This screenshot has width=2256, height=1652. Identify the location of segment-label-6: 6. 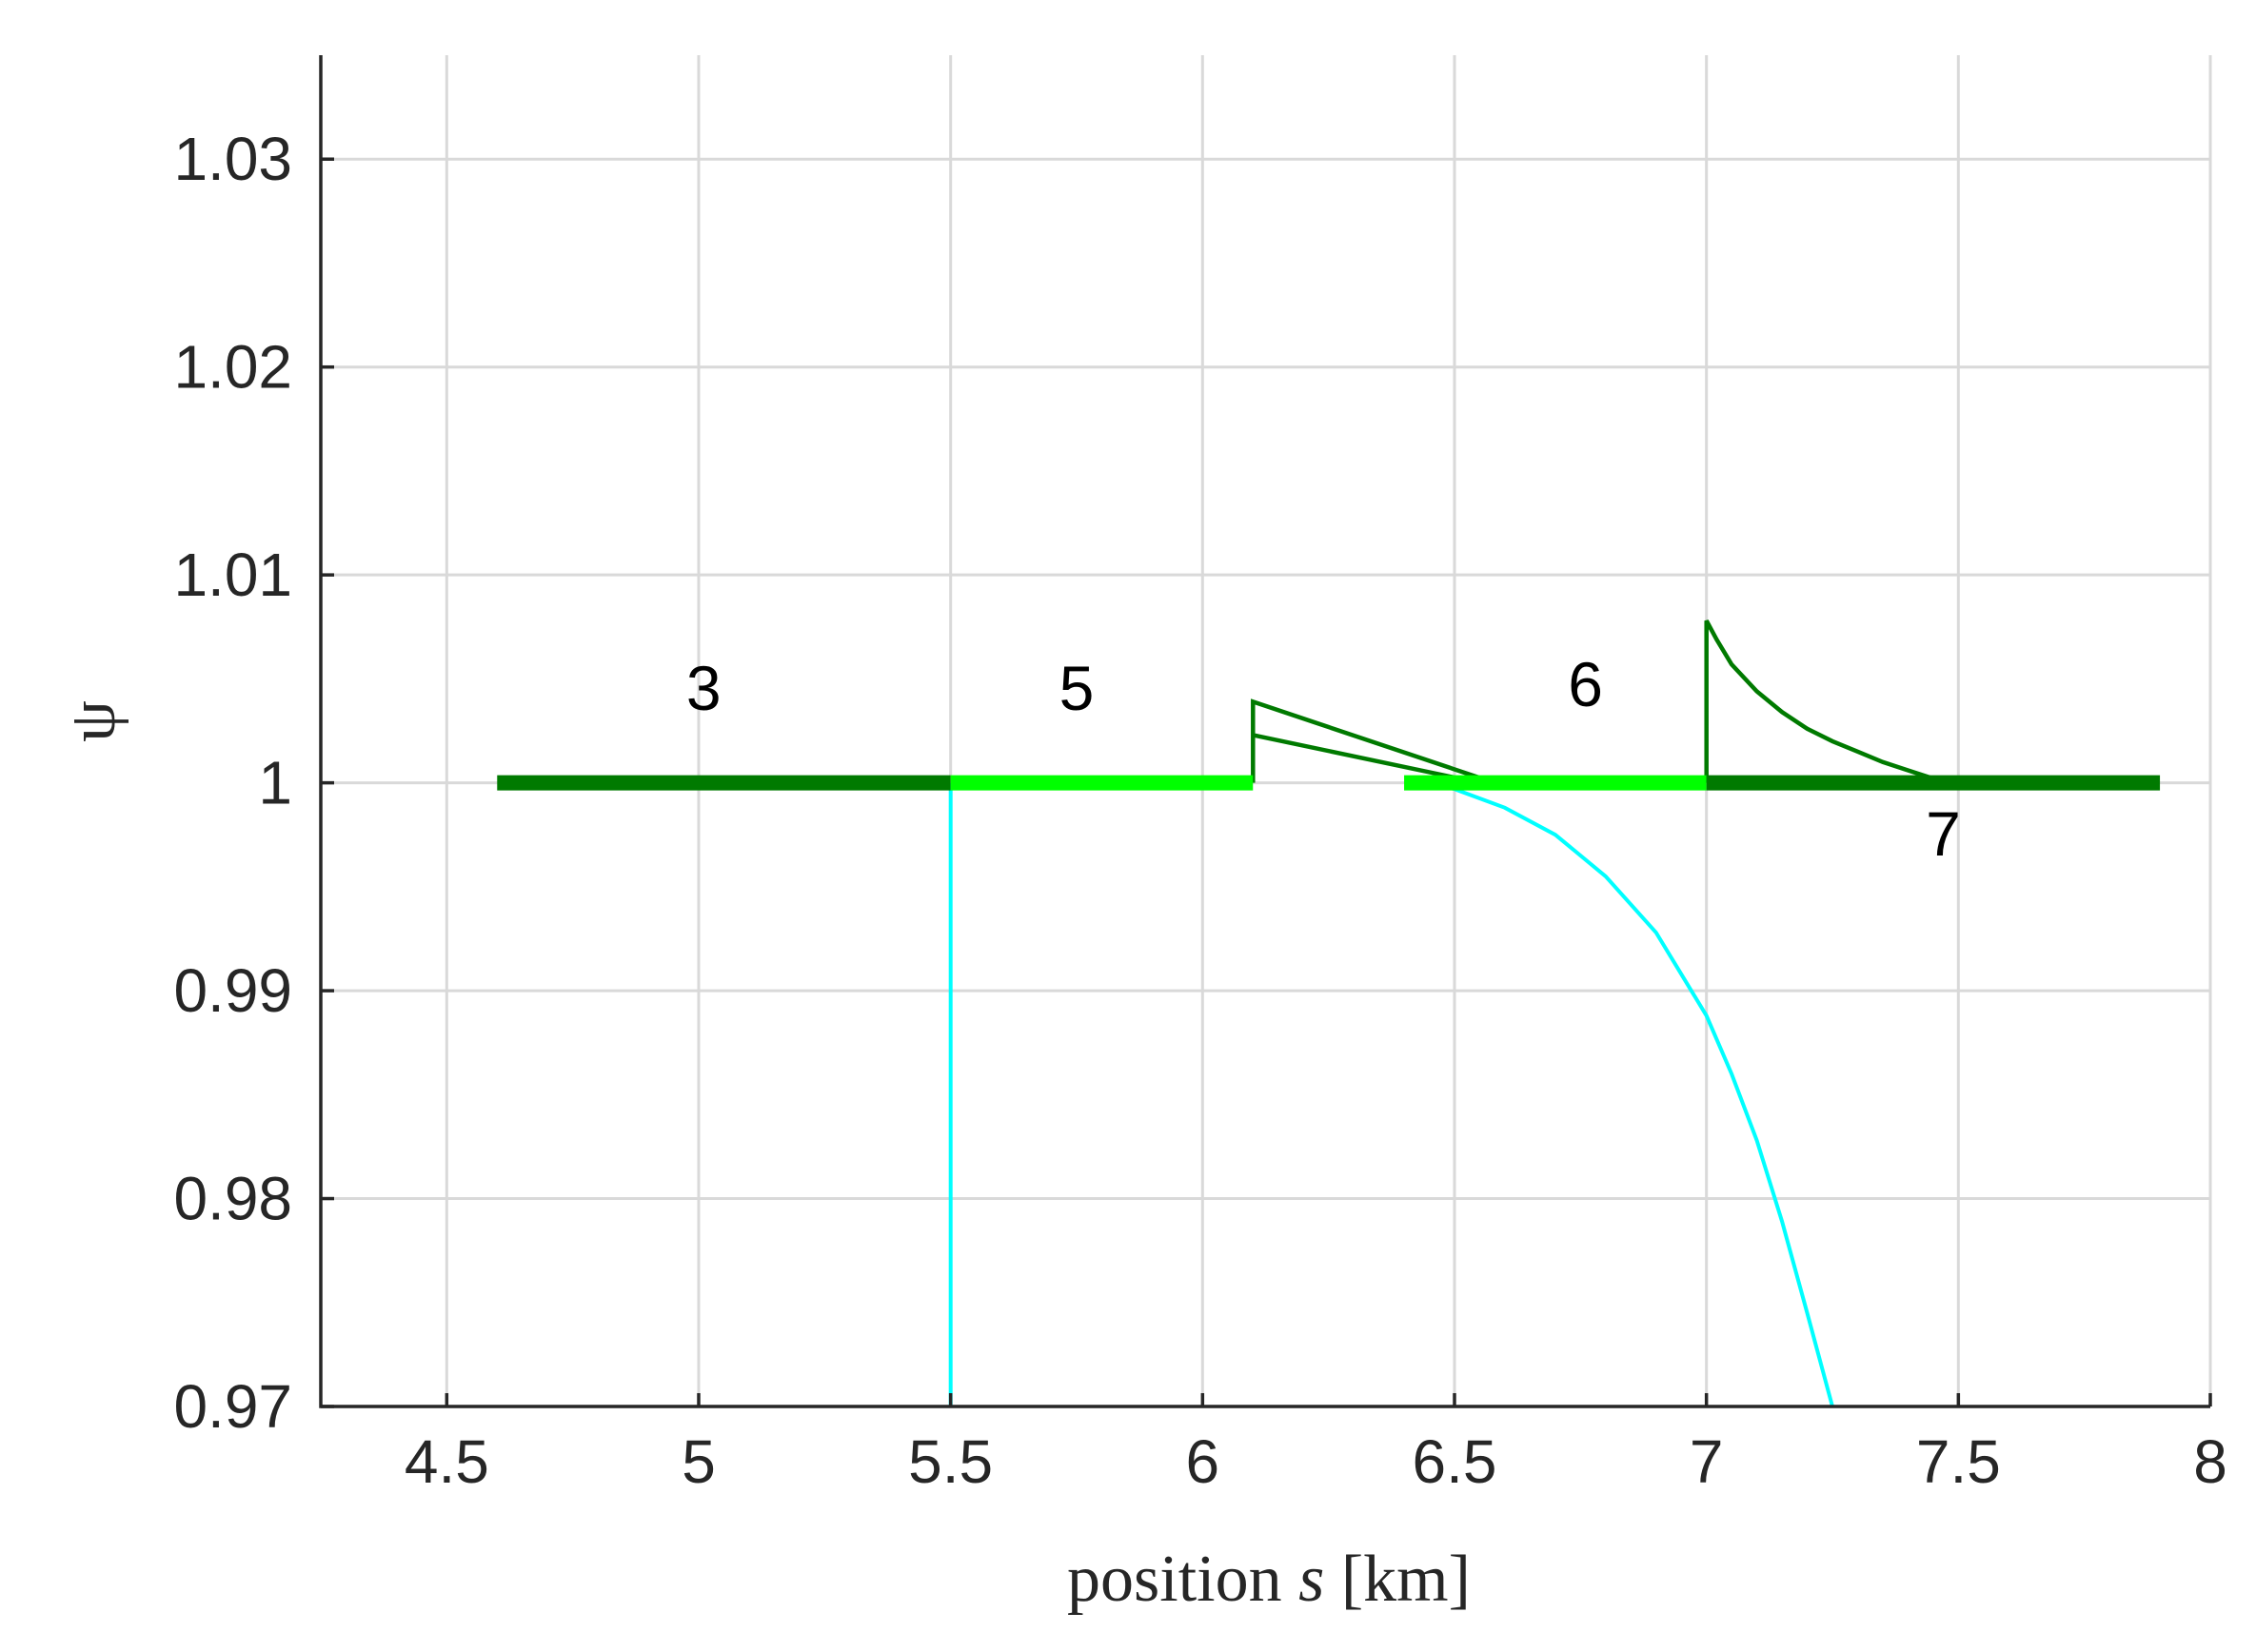
(1585, 684).